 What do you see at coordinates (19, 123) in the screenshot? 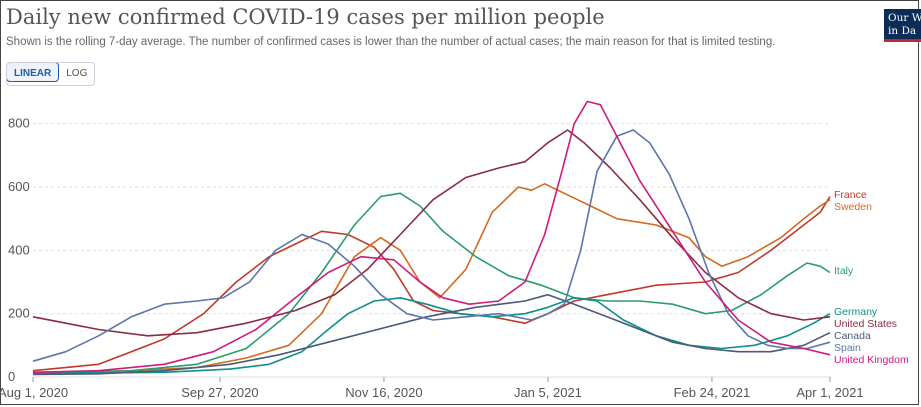
I see `y-tick-label: 800` at bounding box center [19, 123].